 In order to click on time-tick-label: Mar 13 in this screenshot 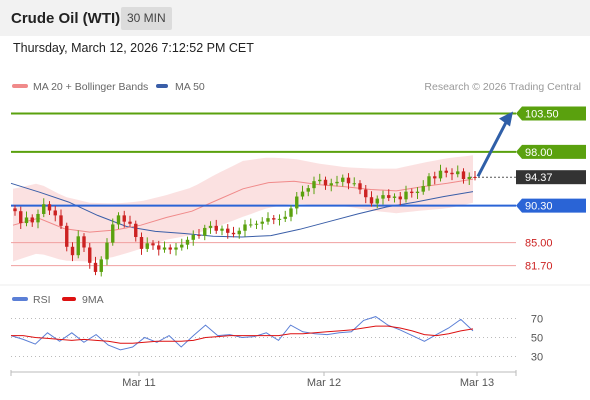, I will do `click(477, 383)`.